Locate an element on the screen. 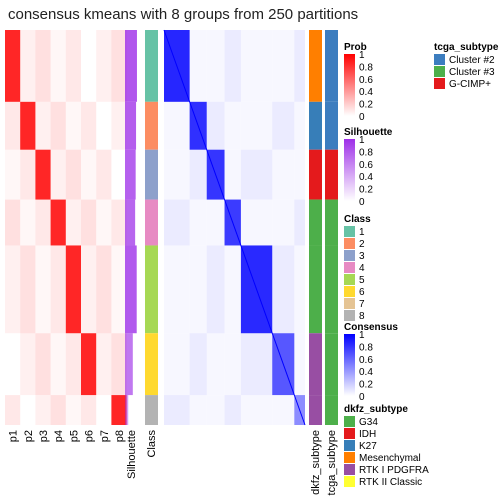 Image resolution: width=504 pixels, height=504 pixels. consensus-legend-tick: 0.4 is located at coordinates (366, 372).